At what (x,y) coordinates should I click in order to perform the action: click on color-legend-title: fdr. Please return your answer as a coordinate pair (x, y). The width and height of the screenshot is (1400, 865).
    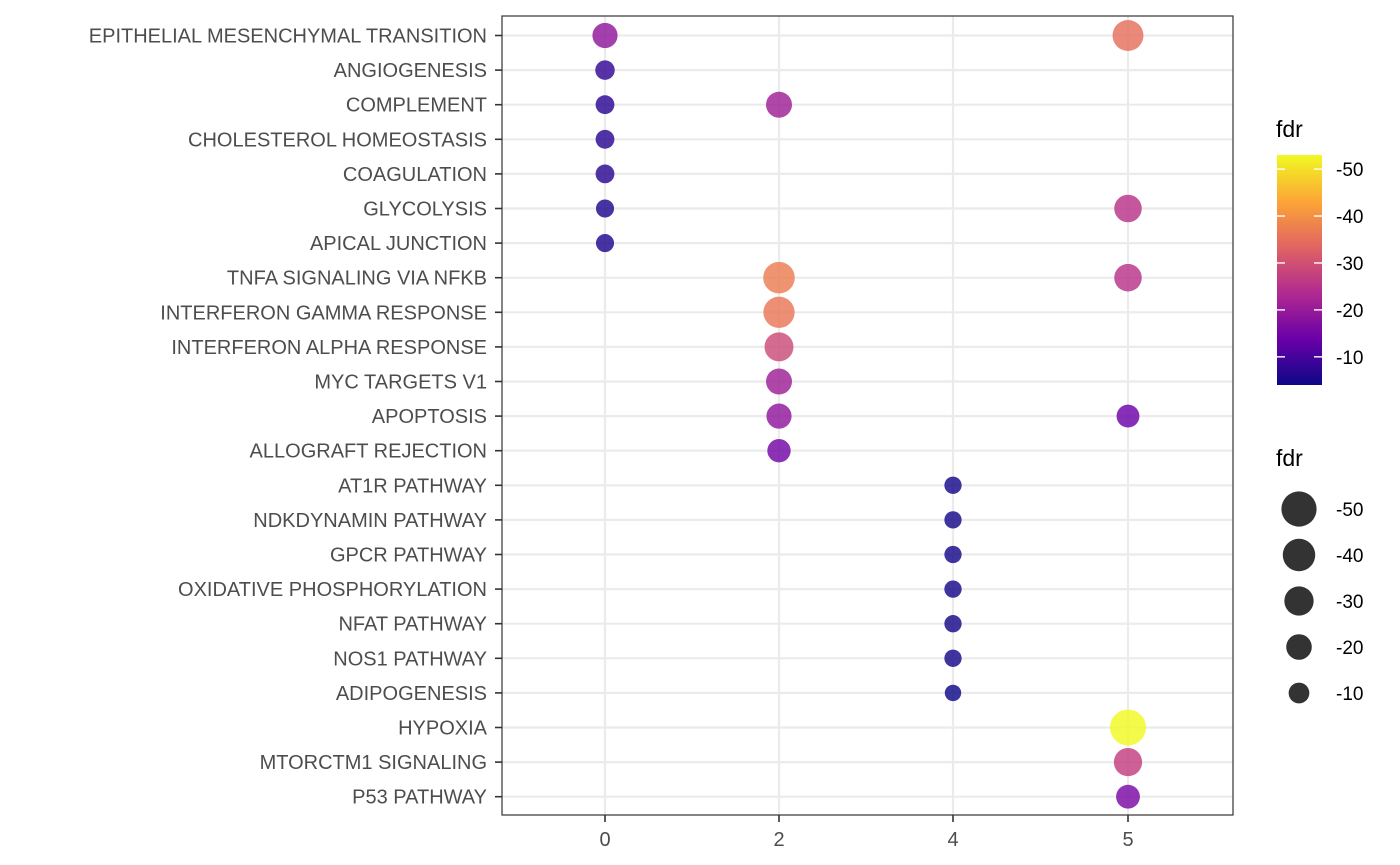
    Looking at the image, I should click on (1289, 129).